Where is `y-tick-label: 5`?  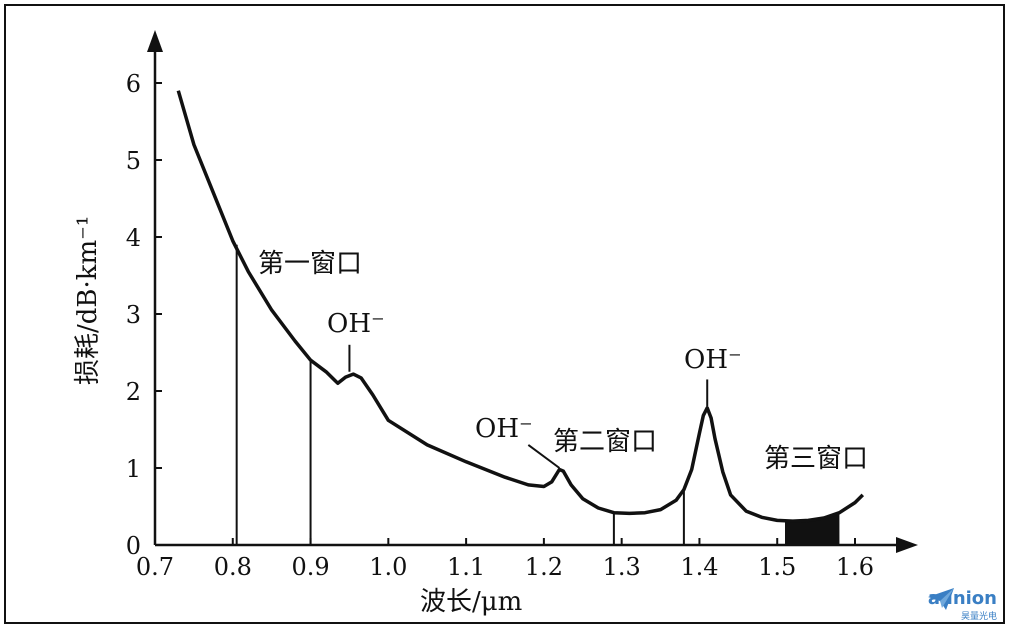 y-tick-label: 5 is located at coordinates (133, 161).